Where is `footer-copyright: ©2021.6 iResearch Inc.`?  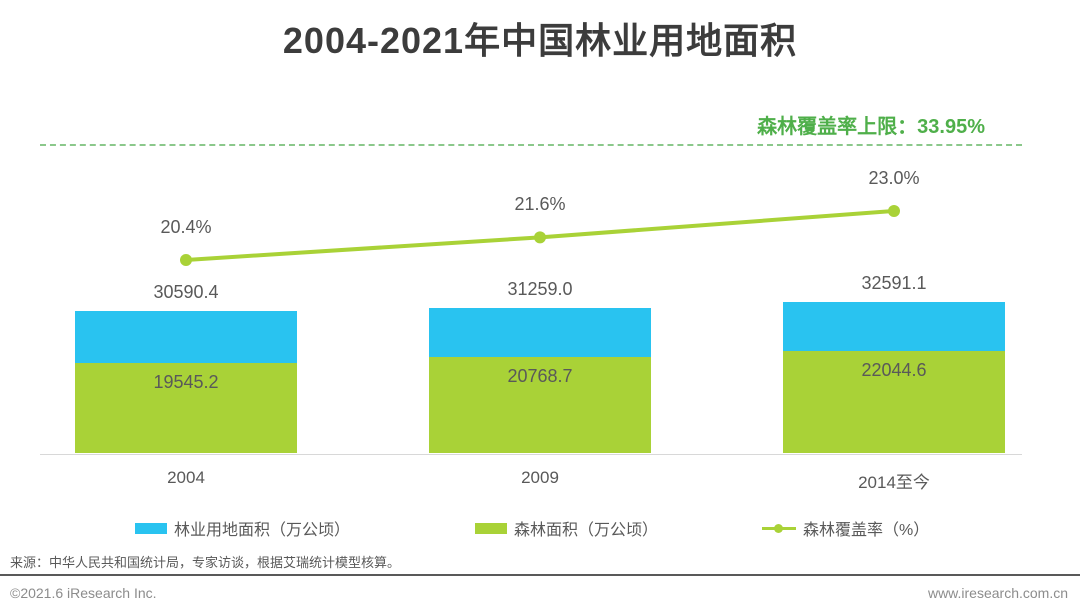 footer-copyright: ©2021.6 iResearch Inc. is located at coordinates (83, 593).